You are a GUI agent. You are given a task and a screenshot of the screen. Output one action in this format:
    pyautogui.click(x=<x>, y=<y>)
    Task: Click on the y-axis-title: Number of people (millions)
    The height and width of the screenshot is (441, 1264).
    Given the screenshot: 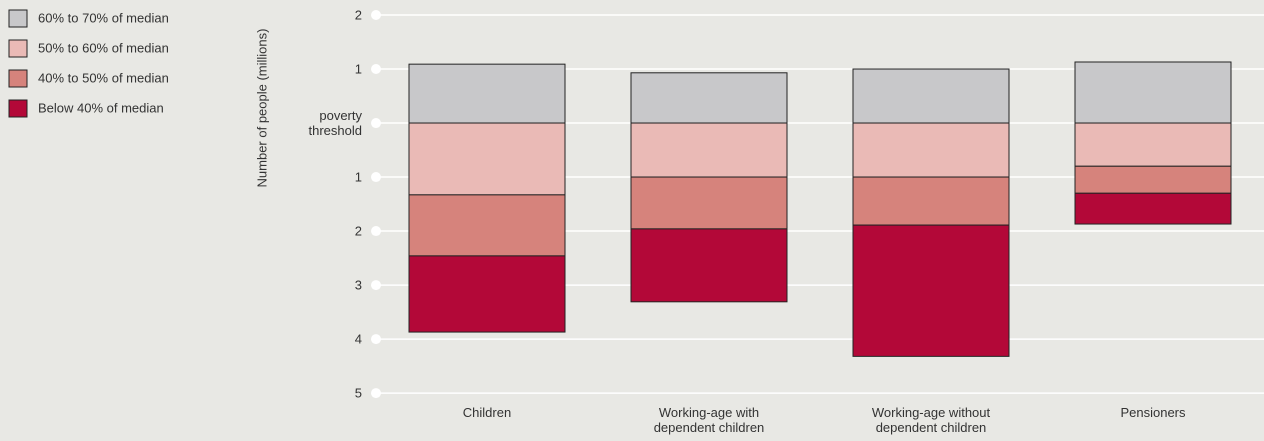 What is the action you would take?
    pyautogui.click(x=262, y=108)
    